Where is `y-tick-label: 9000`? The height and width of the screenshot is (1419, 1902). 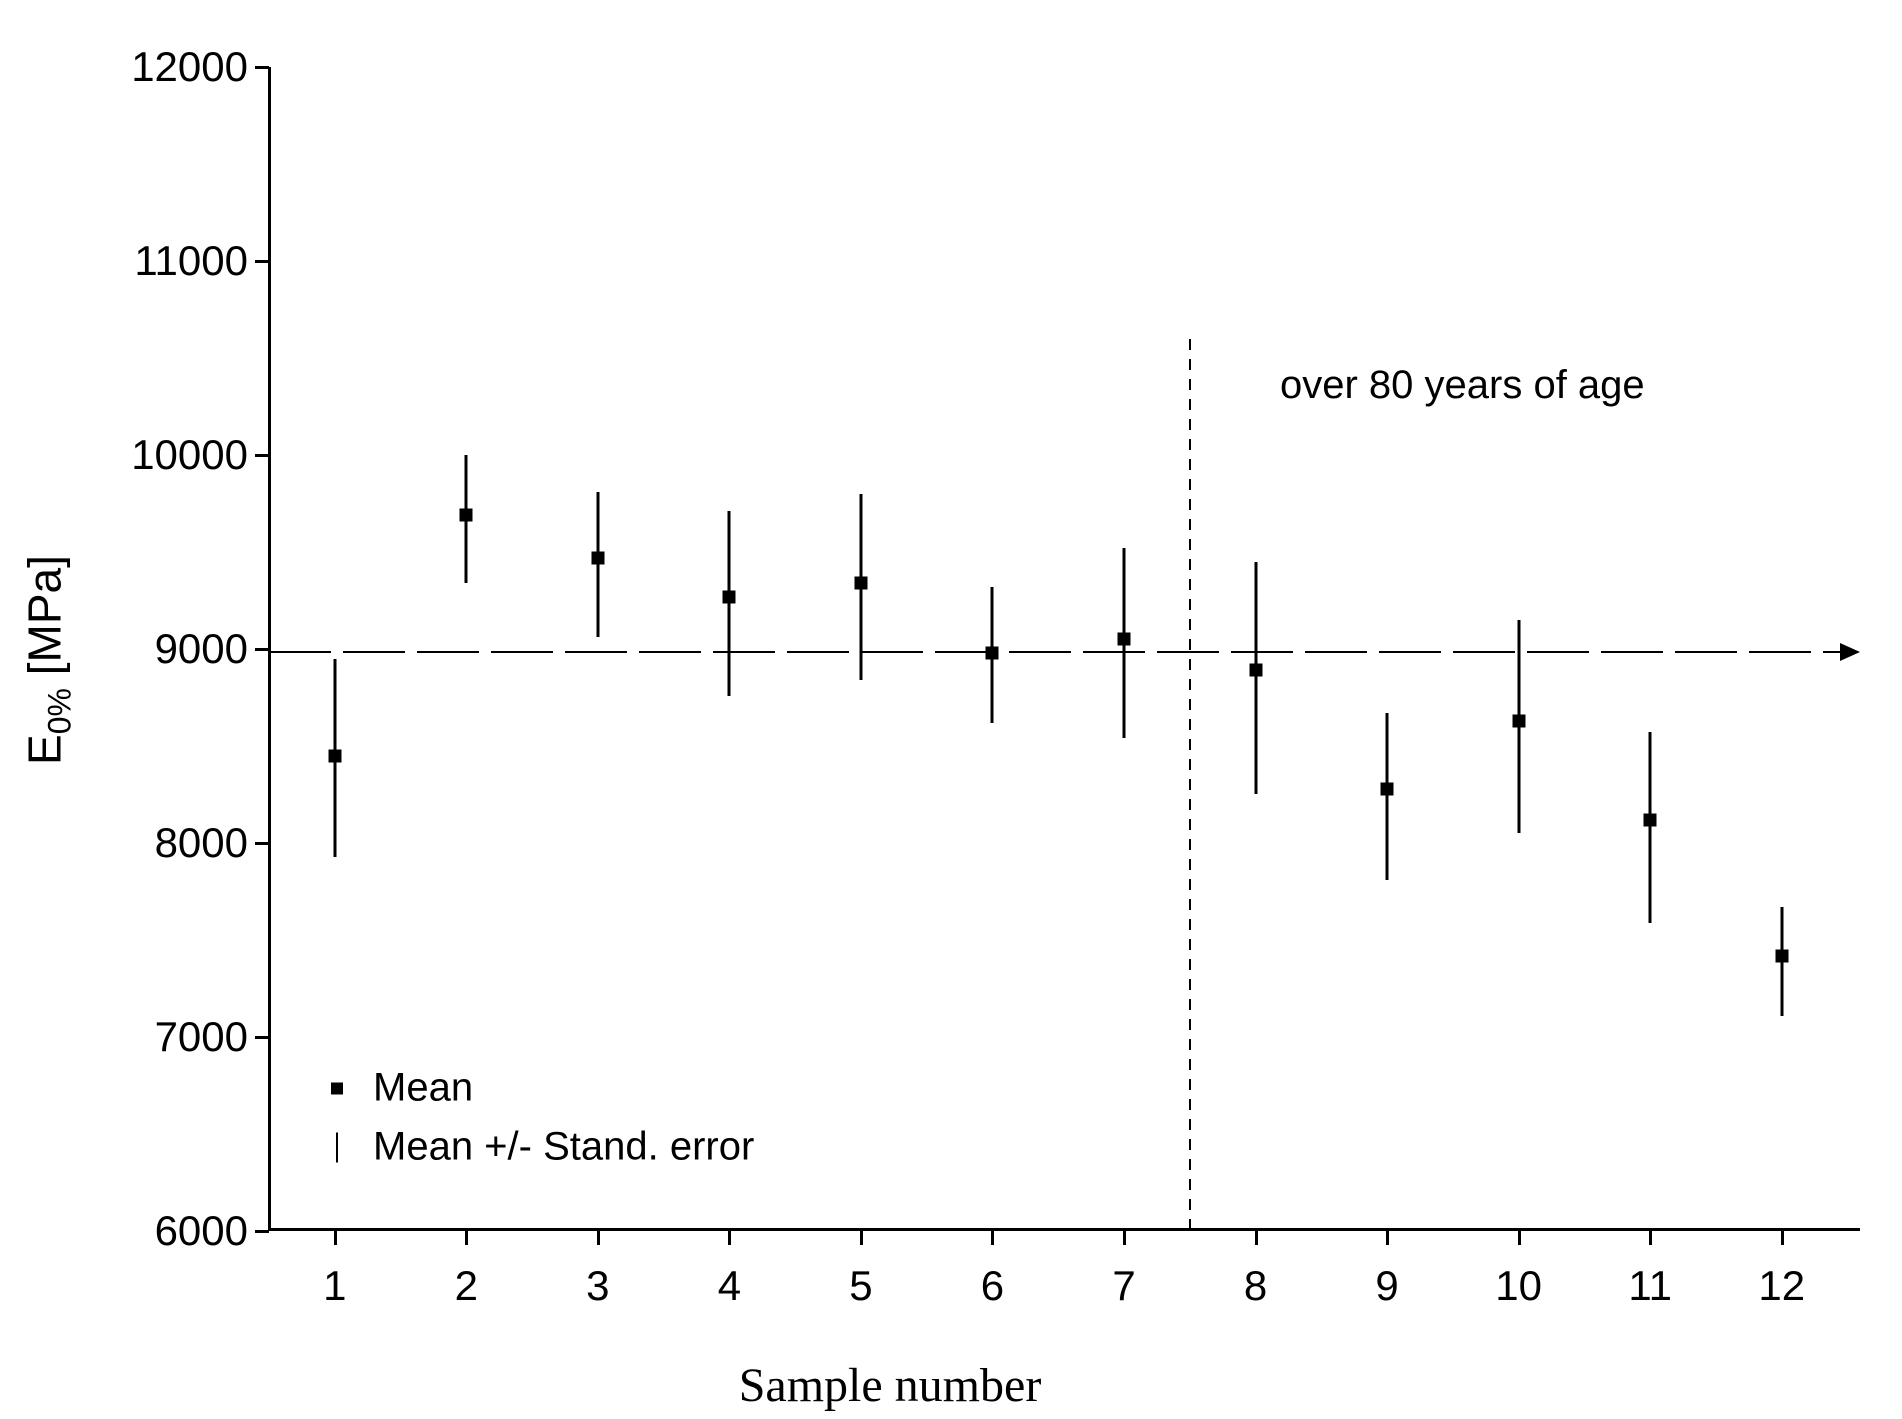 y-tick-label: 9000 is located at coordinates (201, 648).